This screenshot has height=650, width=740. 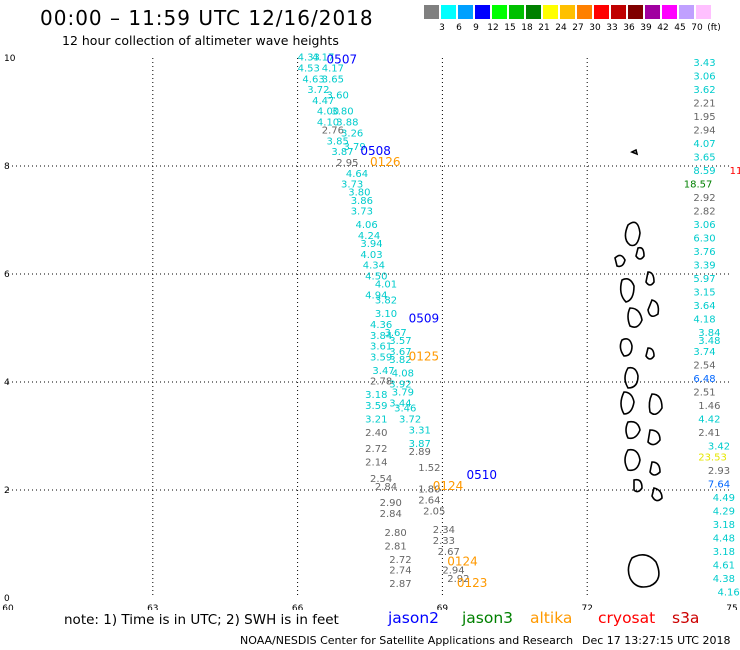 What do you see at coordinates (391, 503) in the screenshot?
I see `swh-reading: 2.90` at bounding box center [391, 503].